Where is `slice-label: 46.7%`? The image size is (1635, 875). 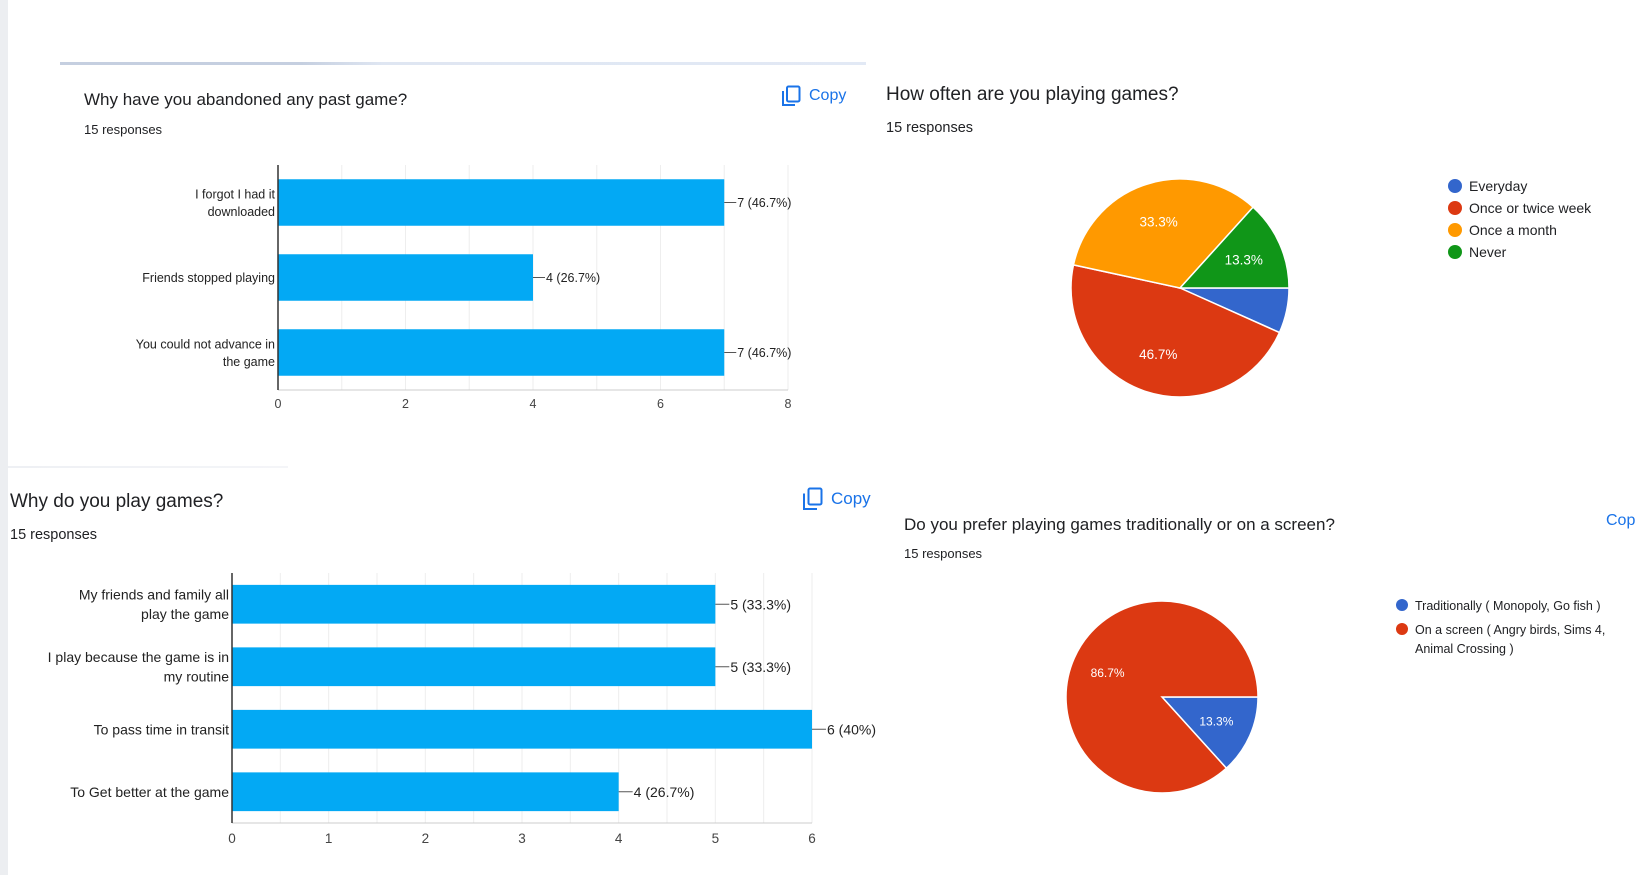
slice-label: 46.7% is located at coordinates (1158, 354).